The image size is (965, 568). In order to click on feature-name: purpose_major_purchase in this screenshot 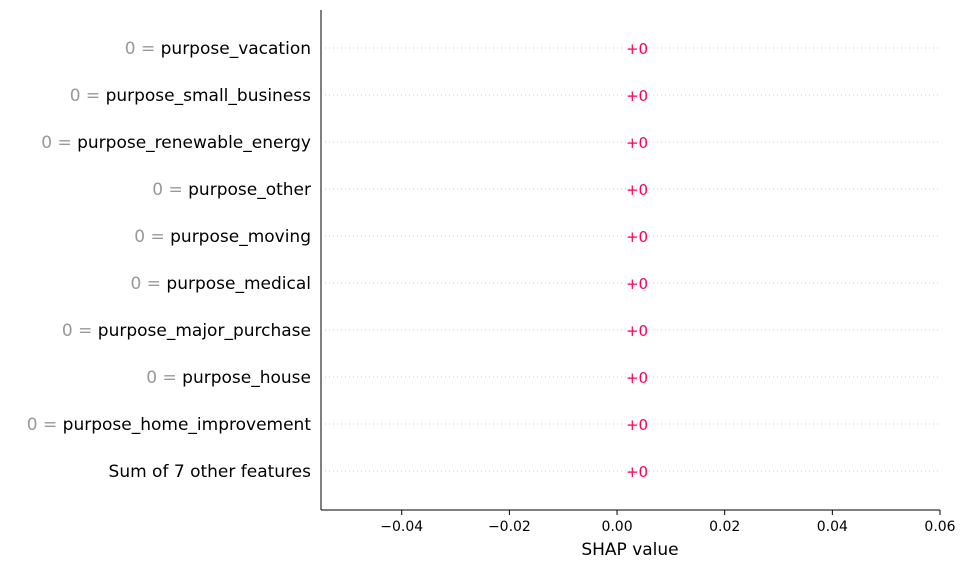, I will do `click(204, 331)`.